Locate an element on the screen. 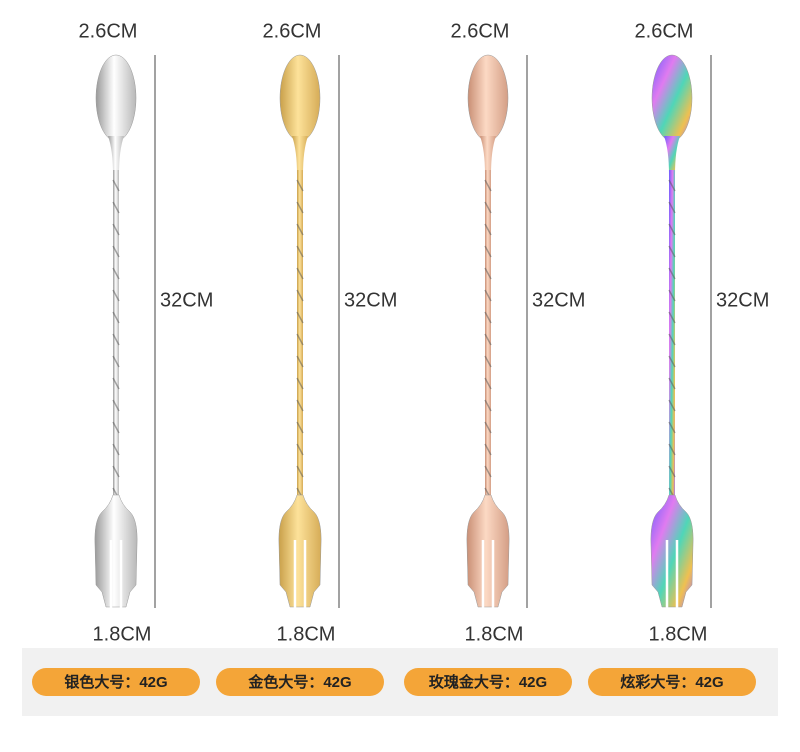 The width and height of the screenshot is (800, 752). product-label: 金色大号：42G is located at coordinates (299, 682).